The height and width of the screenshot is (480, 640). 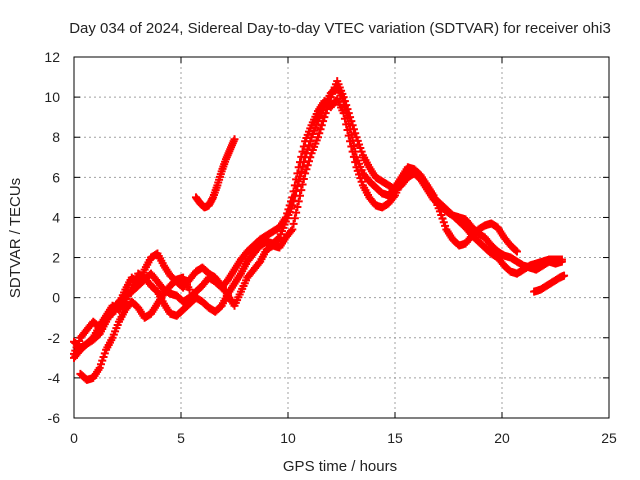 What do you see at coordinates (52, 97) in the screenshot?
I see `y-tick-label: 10` at bounding box center [52, 97].